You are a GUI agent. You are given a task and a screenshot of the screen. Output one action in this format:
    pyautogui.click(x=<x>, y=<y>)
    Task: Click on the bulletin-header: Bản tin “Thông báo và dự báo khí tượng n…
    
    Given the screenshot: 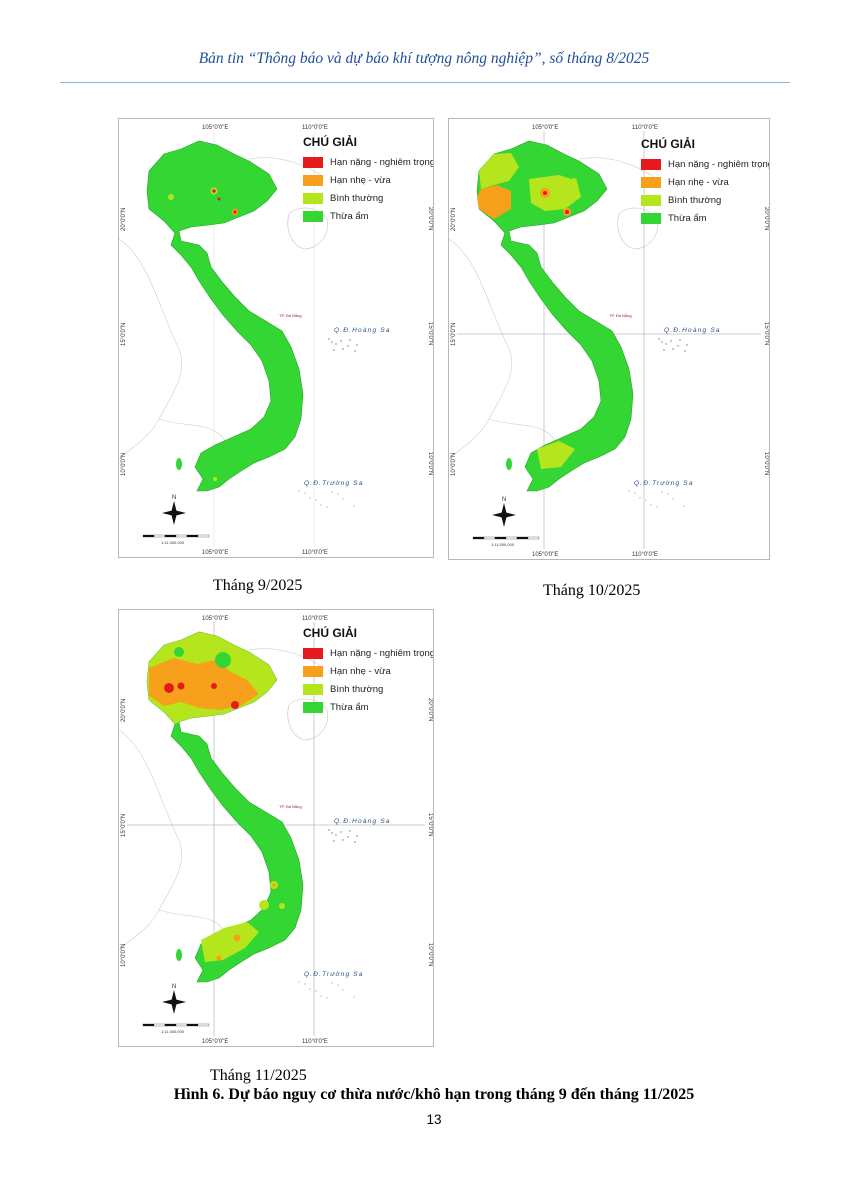 What is the action you would take?
    pyautogui.click(x=424, y=58)
    